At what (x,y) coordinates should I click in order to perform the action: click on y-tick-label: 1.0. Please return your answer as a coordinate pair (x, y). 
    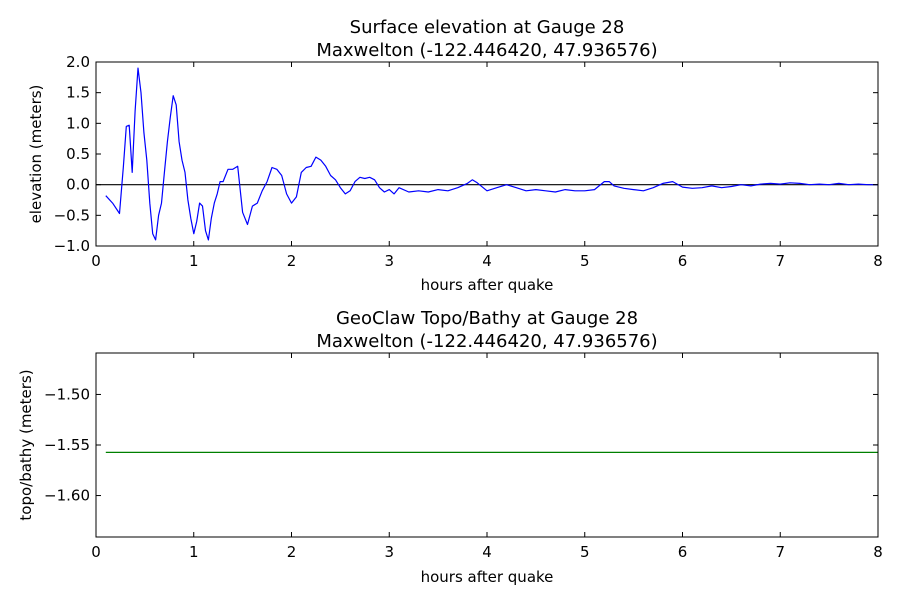
    Looking at the image, I should click on (78, 123).